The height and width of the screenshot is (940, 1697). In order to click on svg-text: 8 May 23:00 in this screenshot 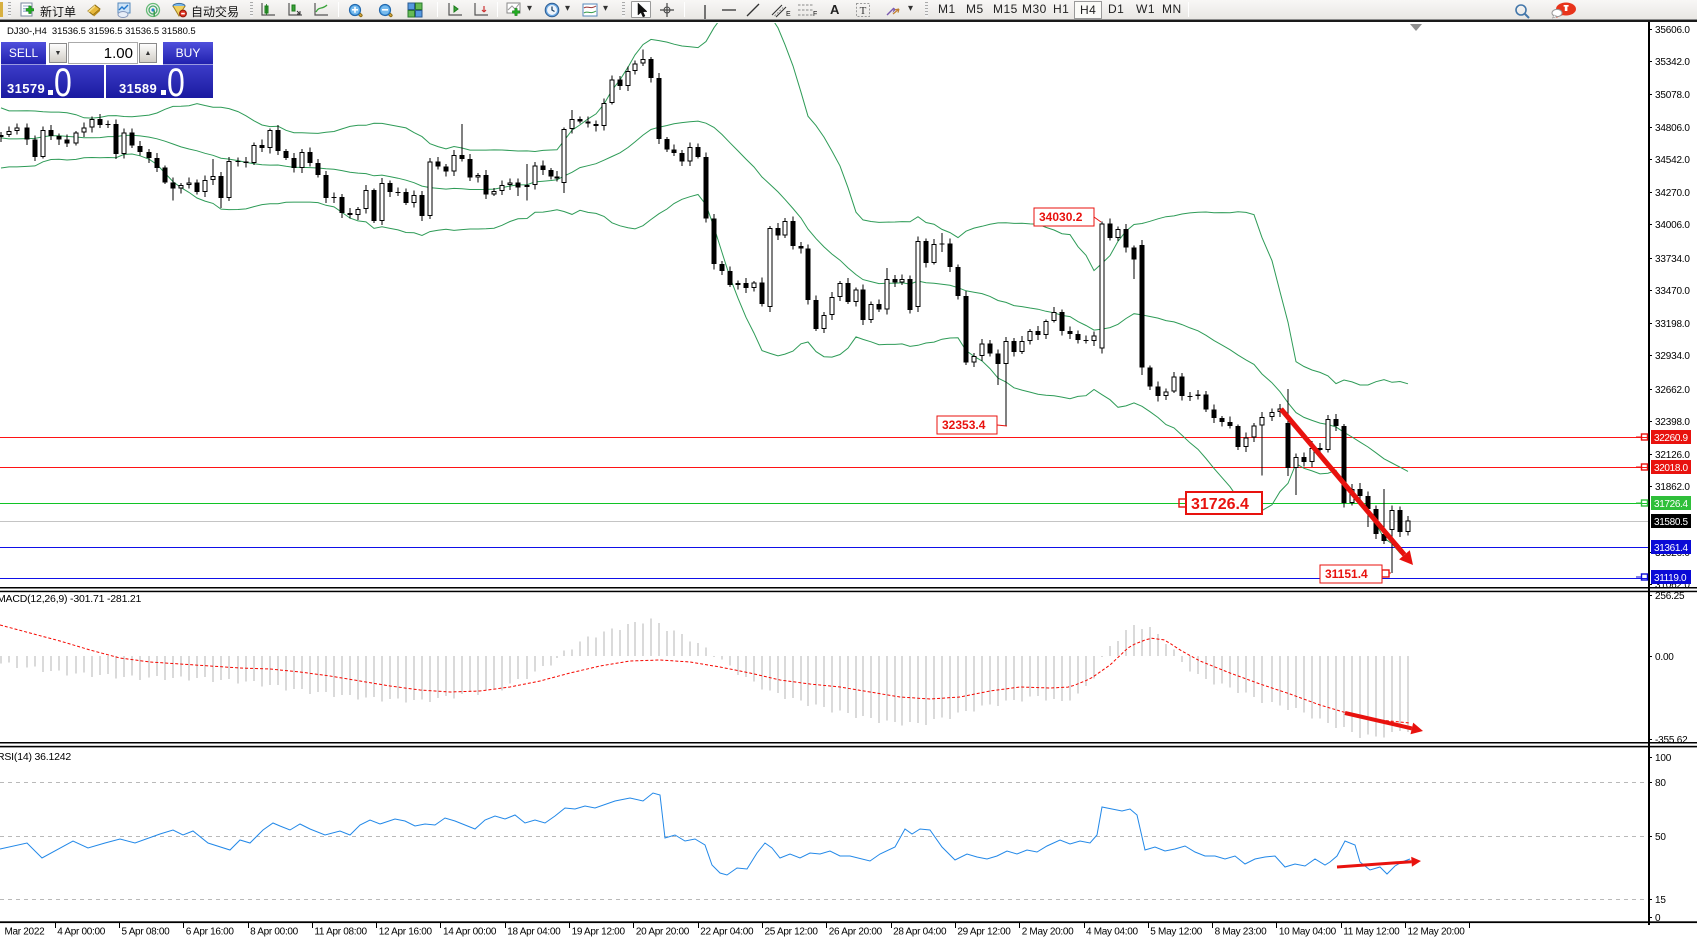, I will do `click(1241, 932)`.